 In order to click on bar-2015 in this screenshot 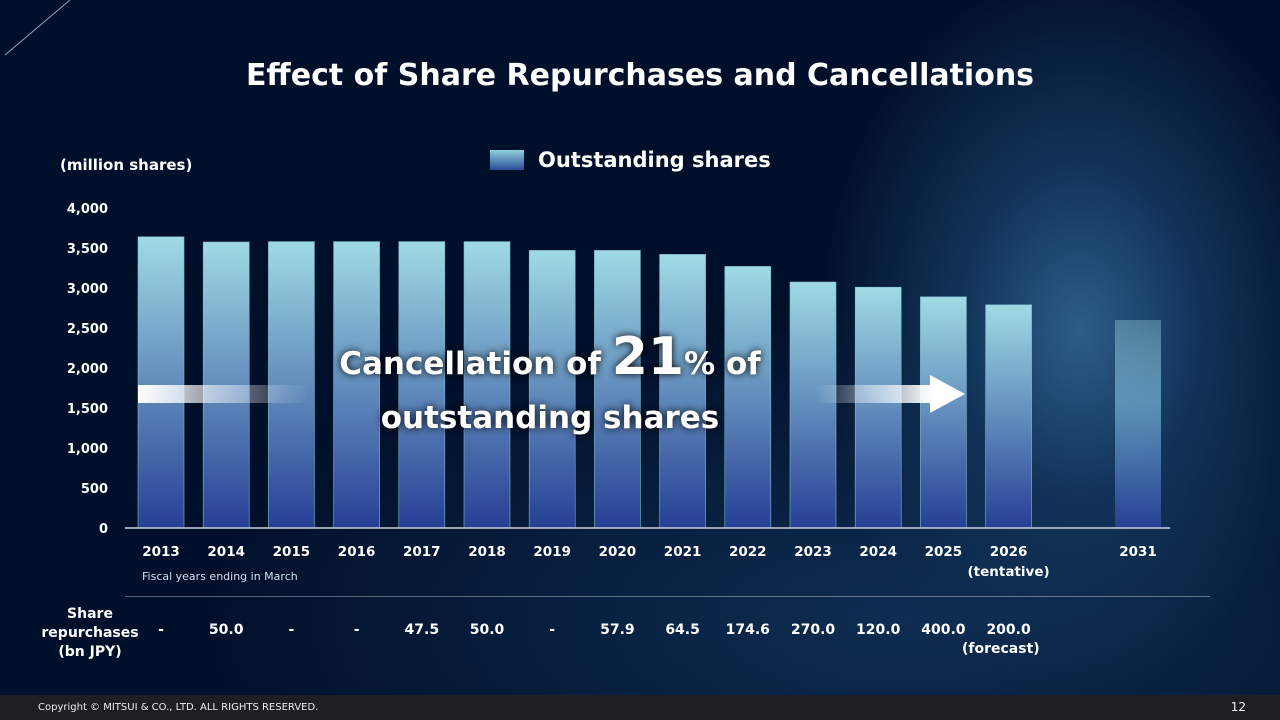, I will do `click(291, 385)`.